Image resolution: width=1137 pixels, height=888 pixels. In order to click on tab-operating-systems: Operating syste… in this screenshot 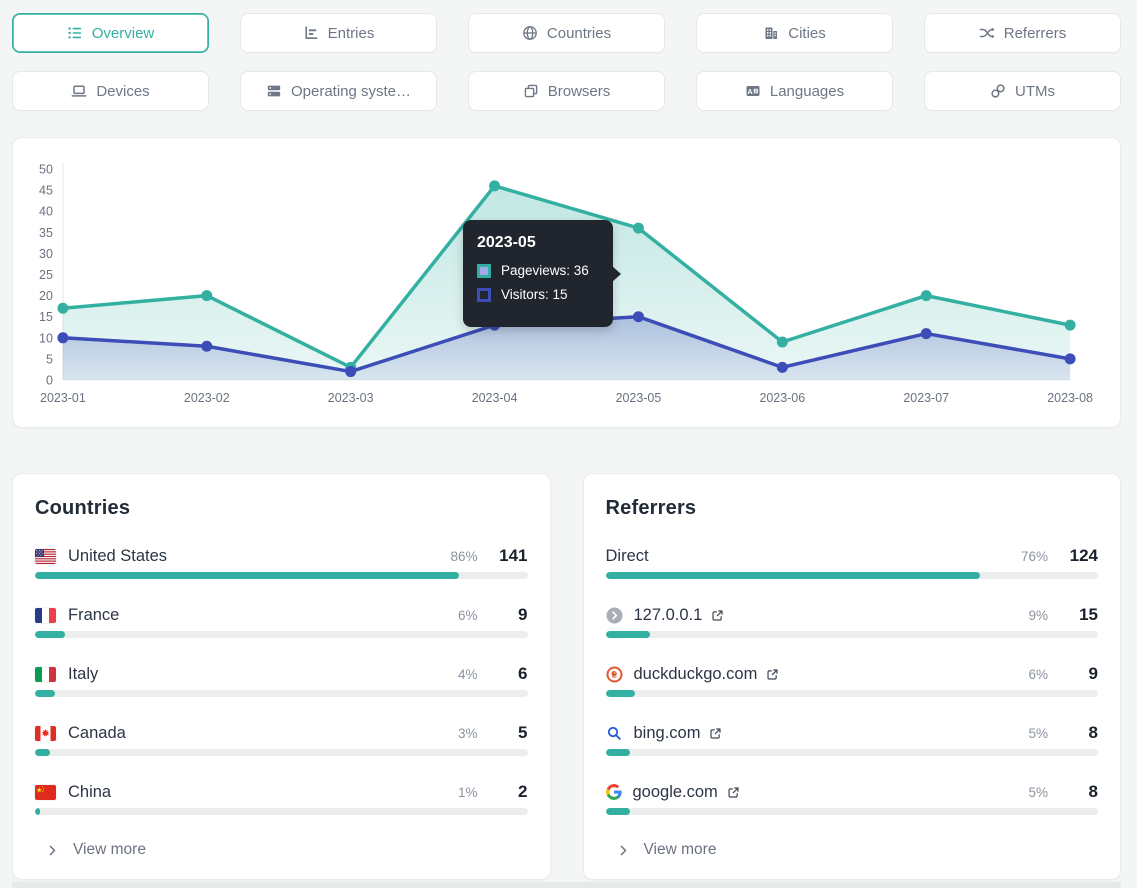, I will do `click(338, 91)`.